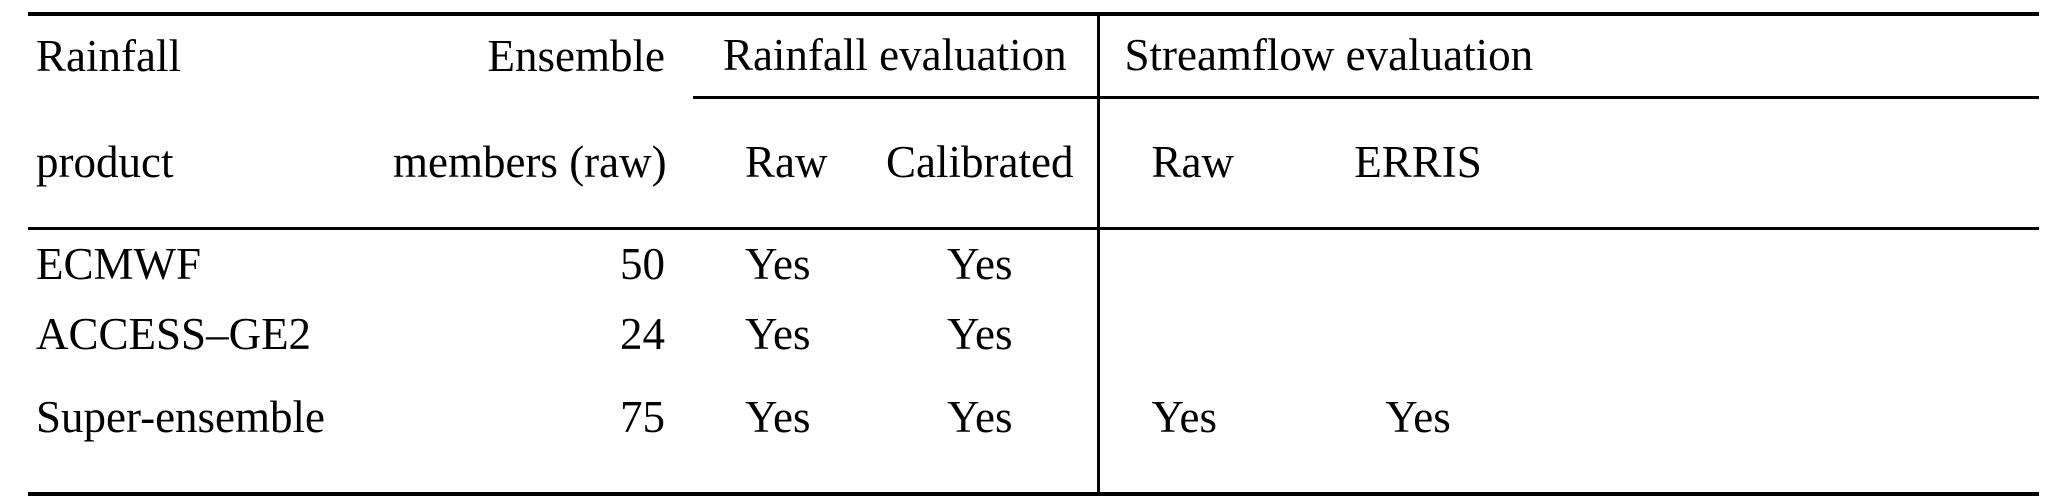 The height and width of the screenshot is (496, 2067). What do you see at coordinates (1187, 432) in the screenshot?
I see `cell-stream-raw: Yes` at bounding box center [1187, 432].